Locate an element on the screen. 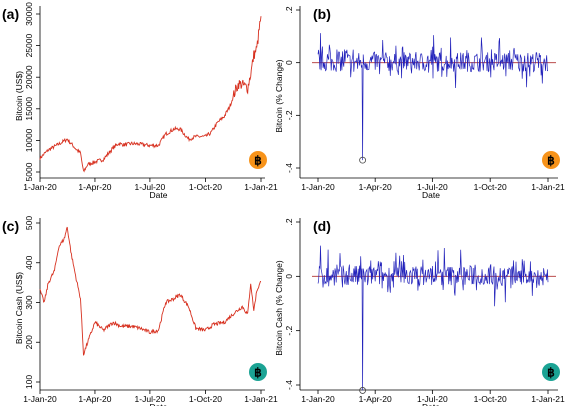  y-tick-label: 30000 is located at coordinates (29, 14).